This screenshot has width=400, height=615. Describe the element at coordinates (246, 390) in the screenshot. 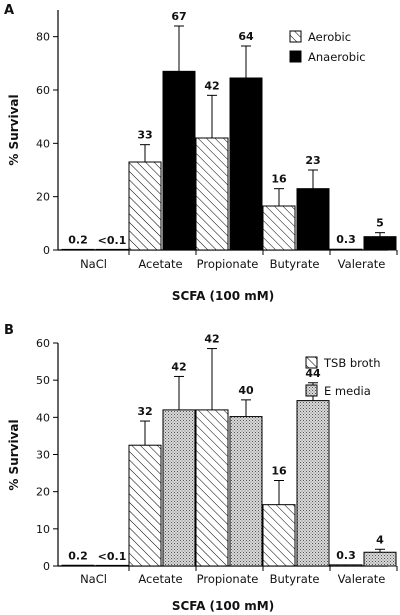

I see `data-label: 40` at that location.